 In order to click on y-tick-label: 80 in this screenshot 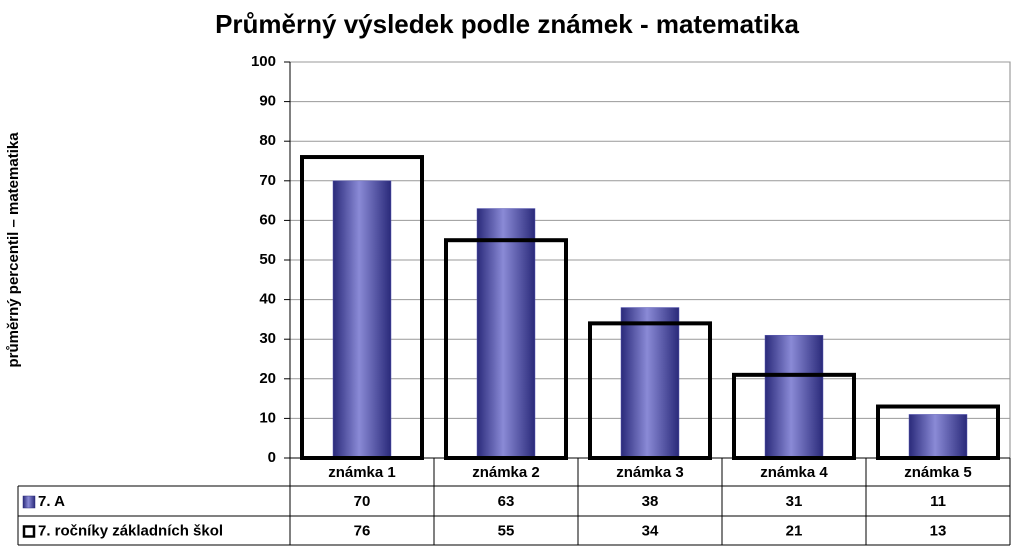, I will do `click(267, 140)`.